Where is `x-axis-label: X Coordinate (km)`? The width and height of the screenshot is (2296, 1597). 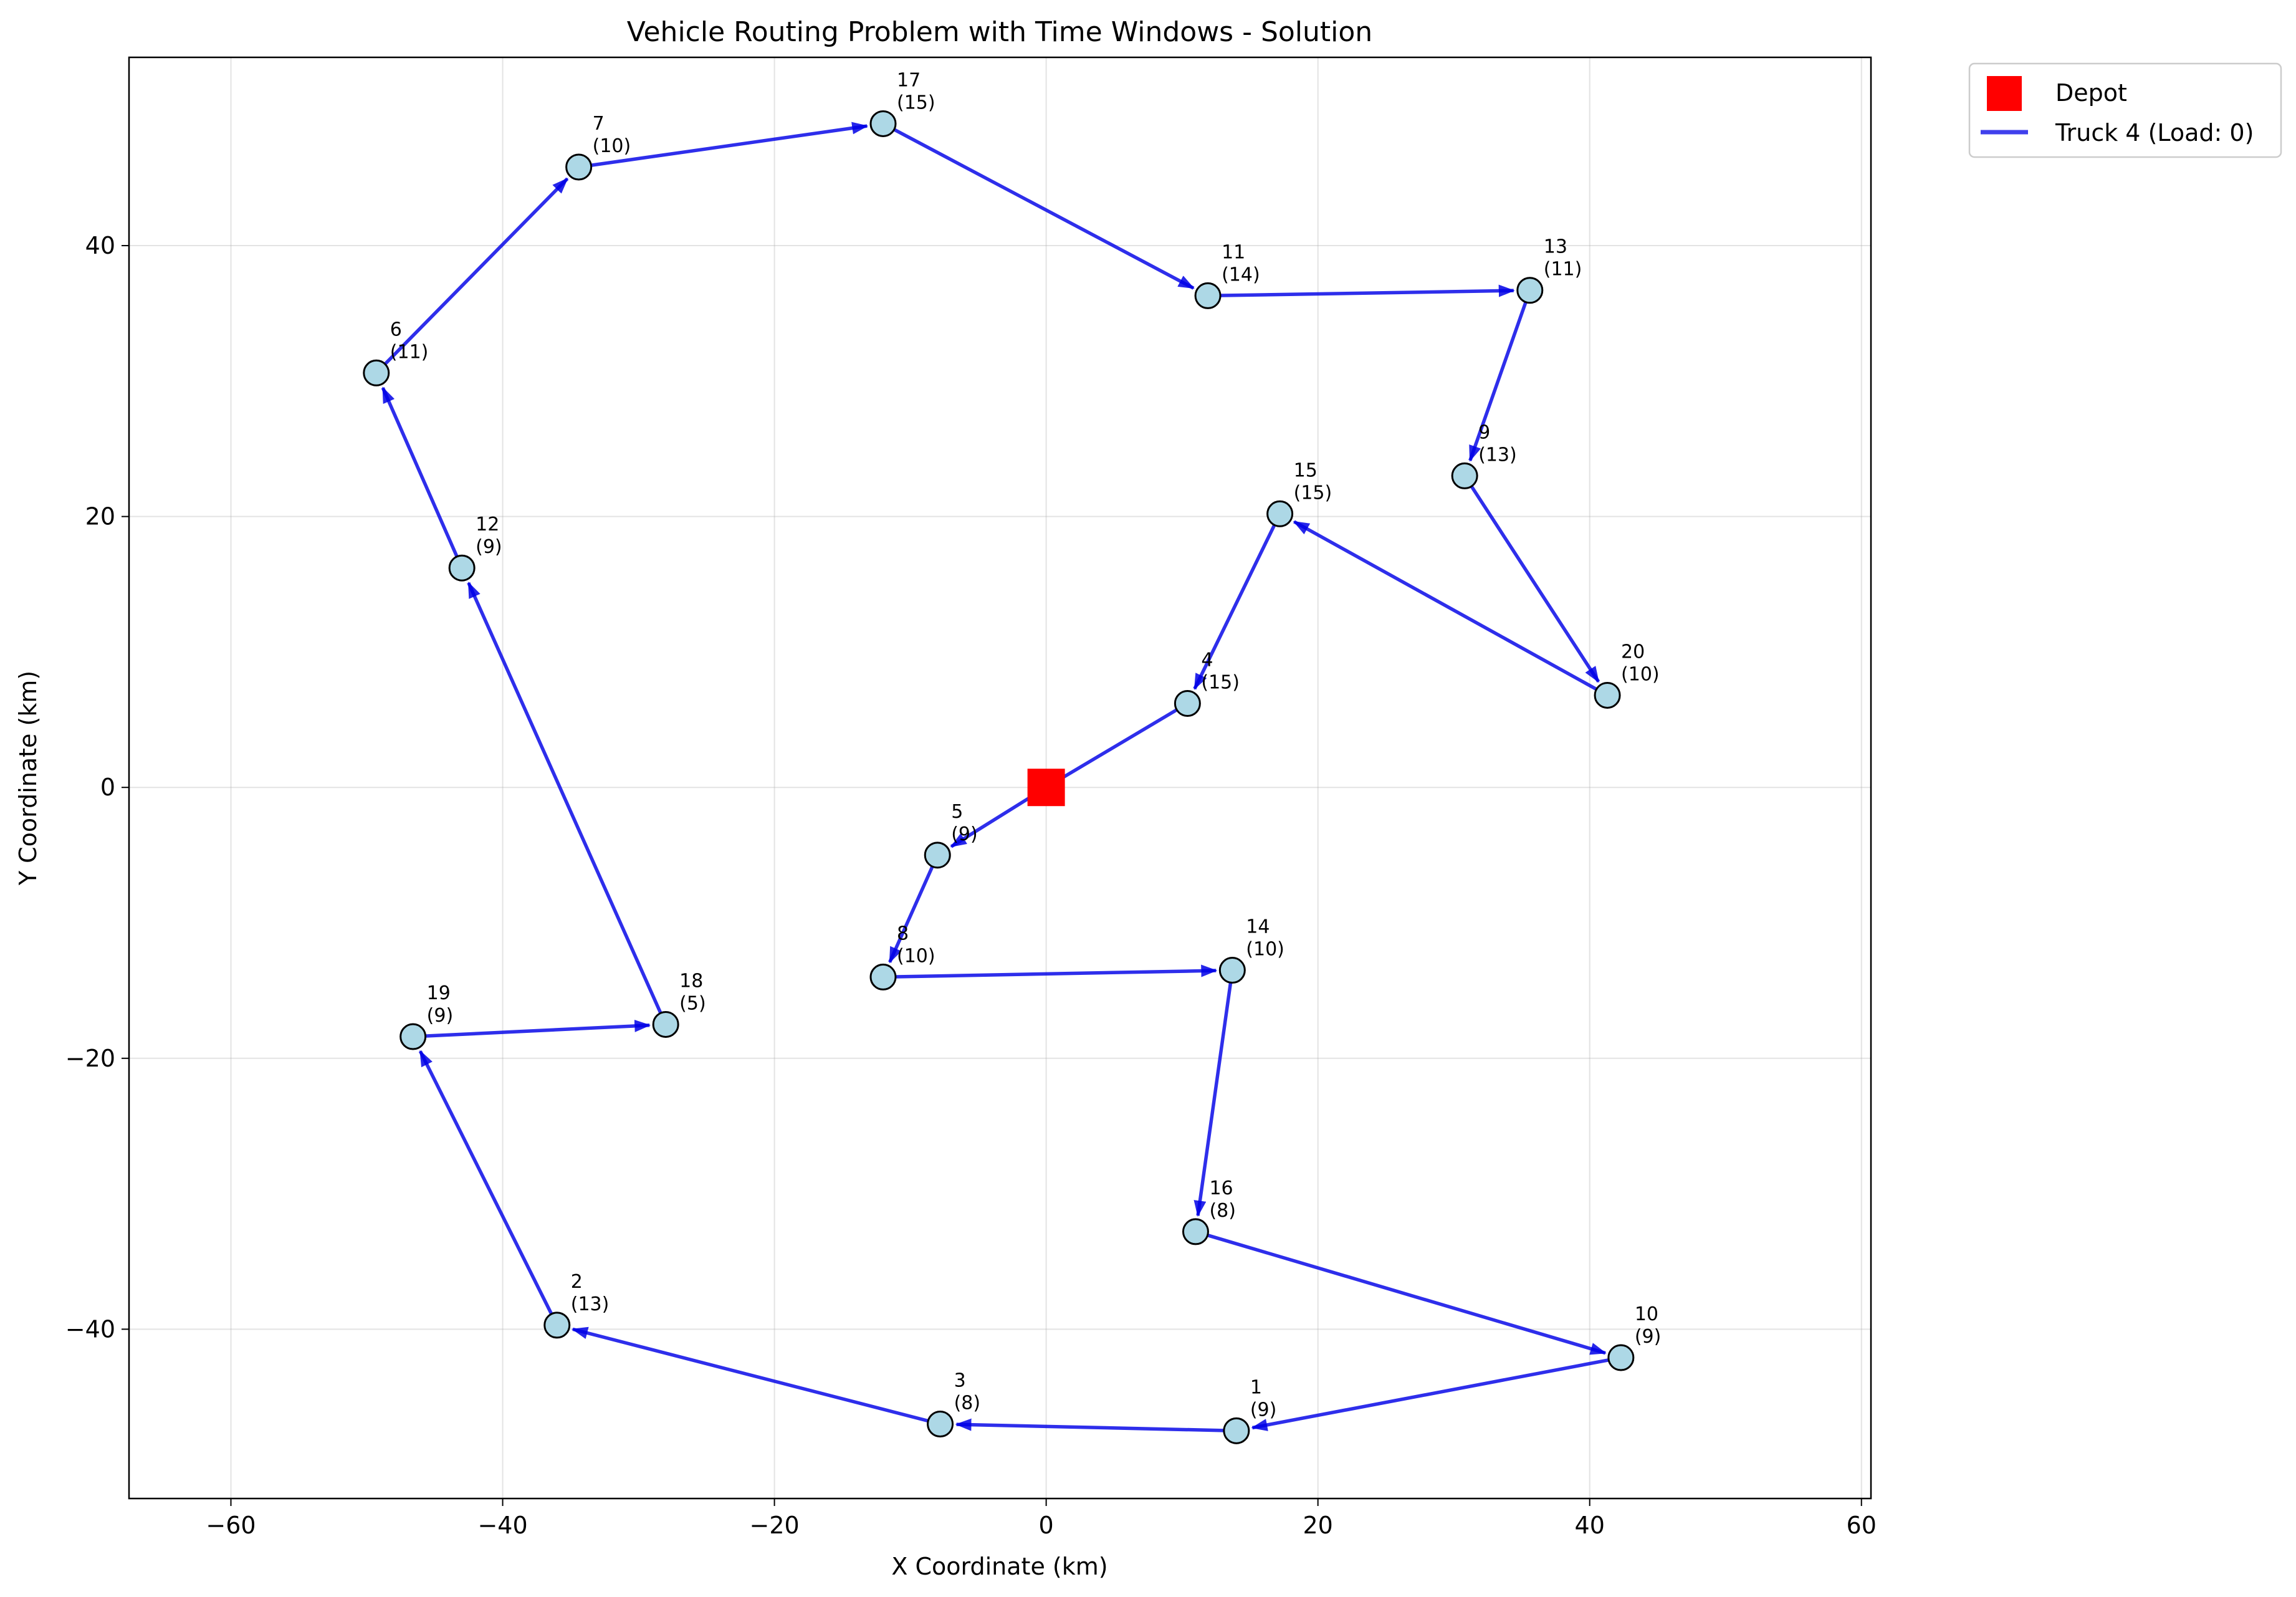
x-axis-label: X Coordinate (km) is located at coordinates (999, 1566).